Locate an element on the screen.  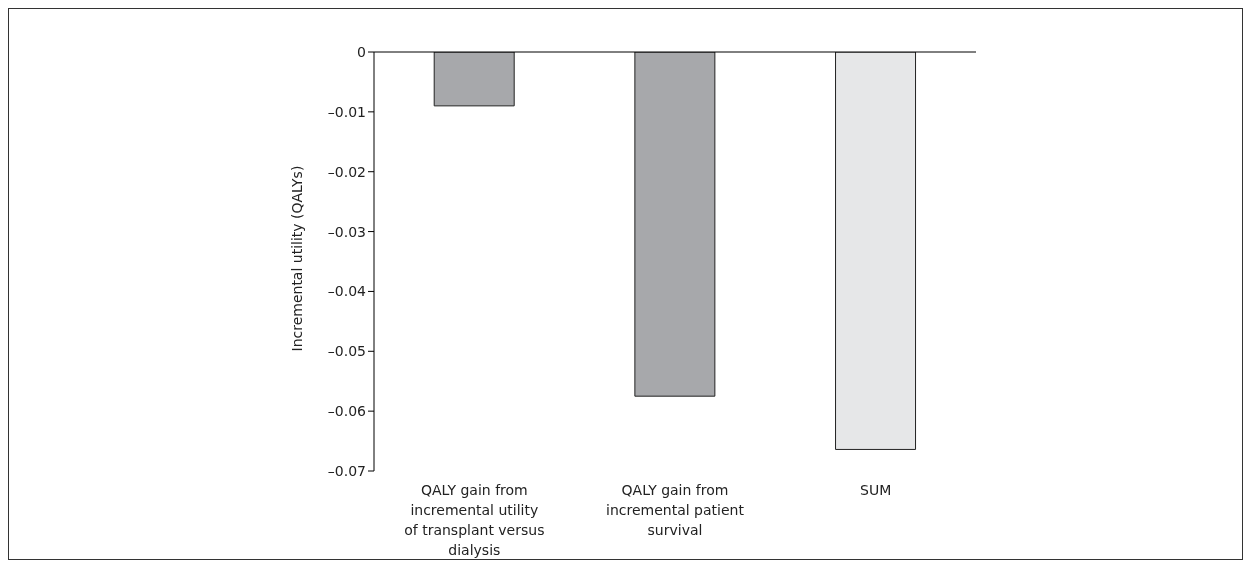
x-tick-label: SUM is located at coordinates (876, 490).